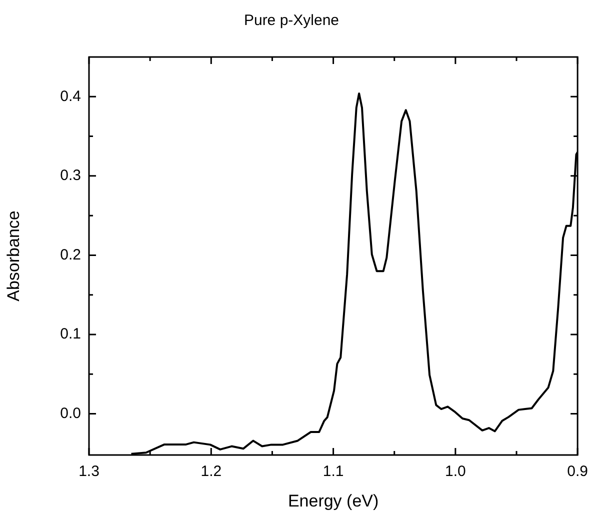  Describe the element at coordinates (292, 21) in the screenshot. I see `chart-title: Pure p-Xylene` at that location.